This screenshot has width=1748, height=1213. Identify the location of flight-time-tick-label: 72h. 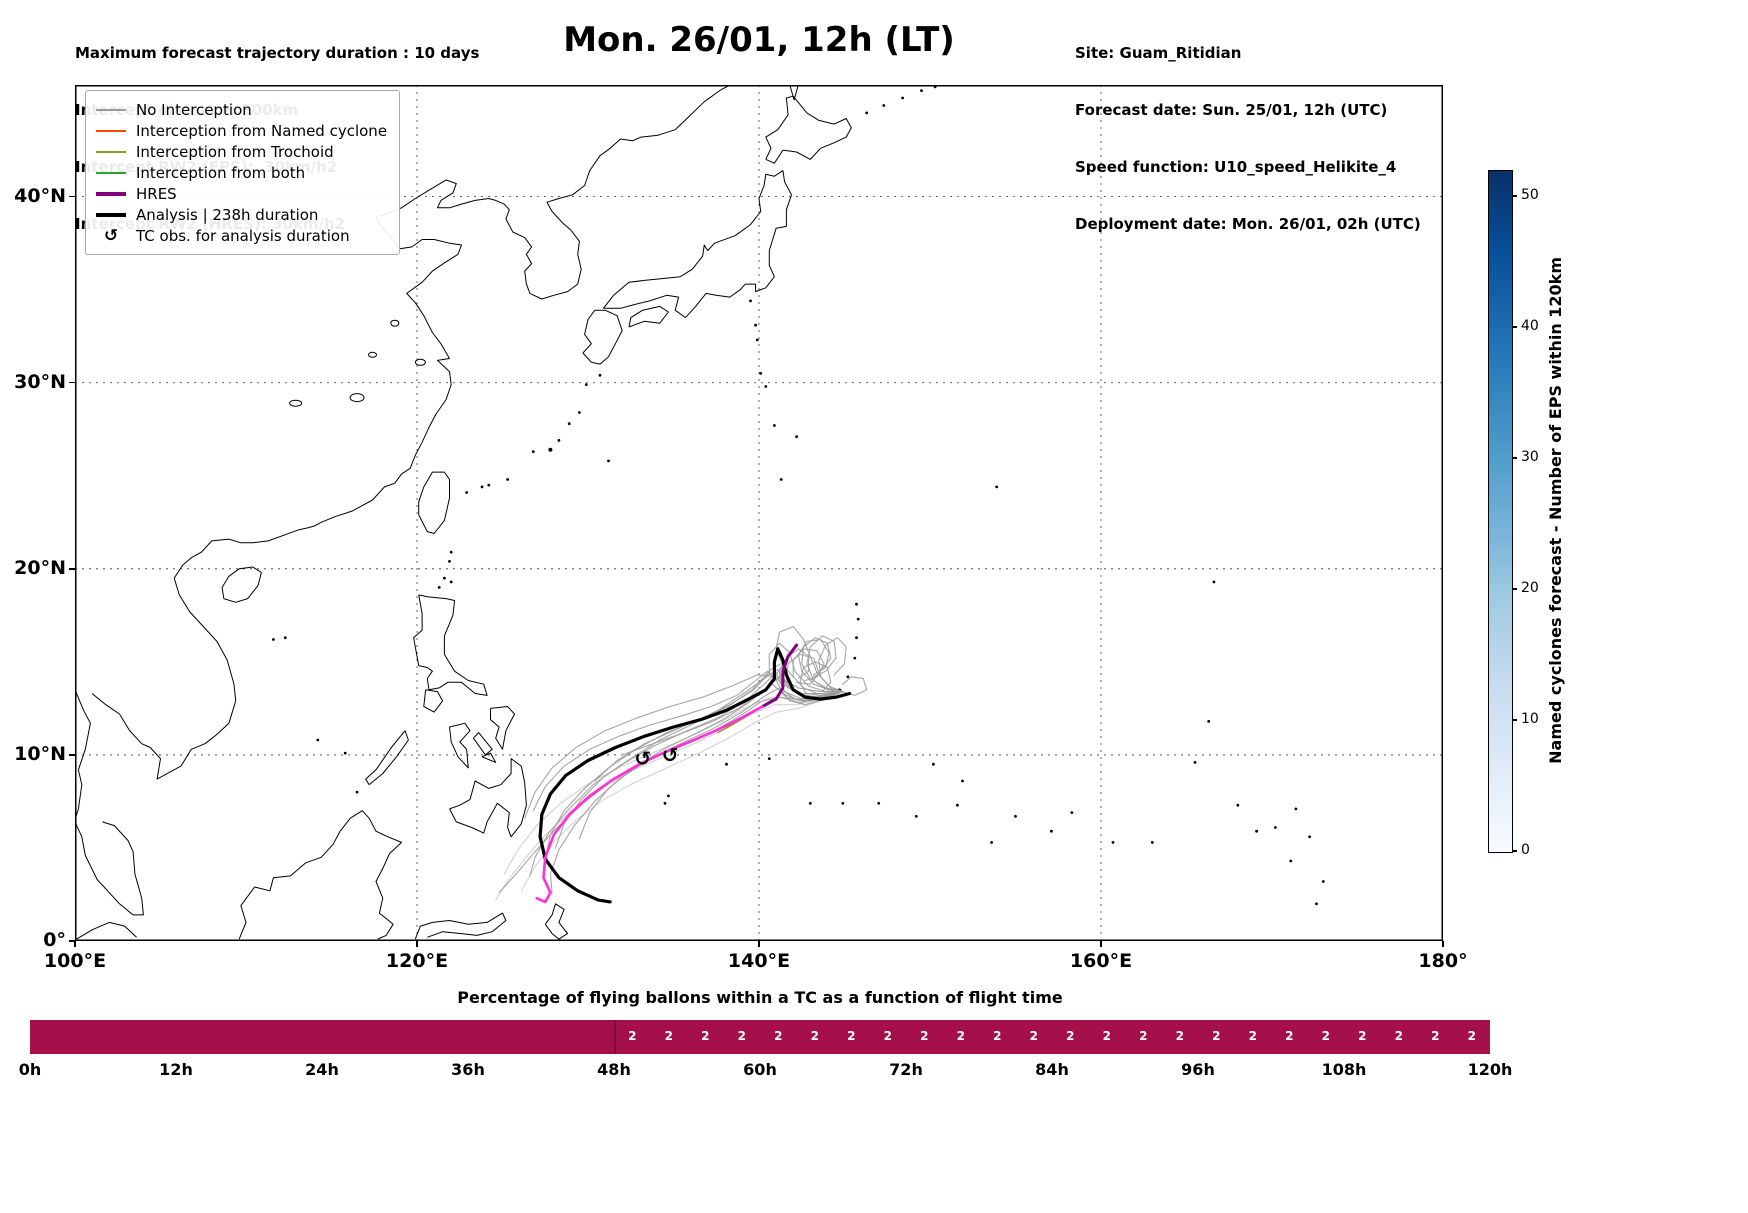
(906, 1069).